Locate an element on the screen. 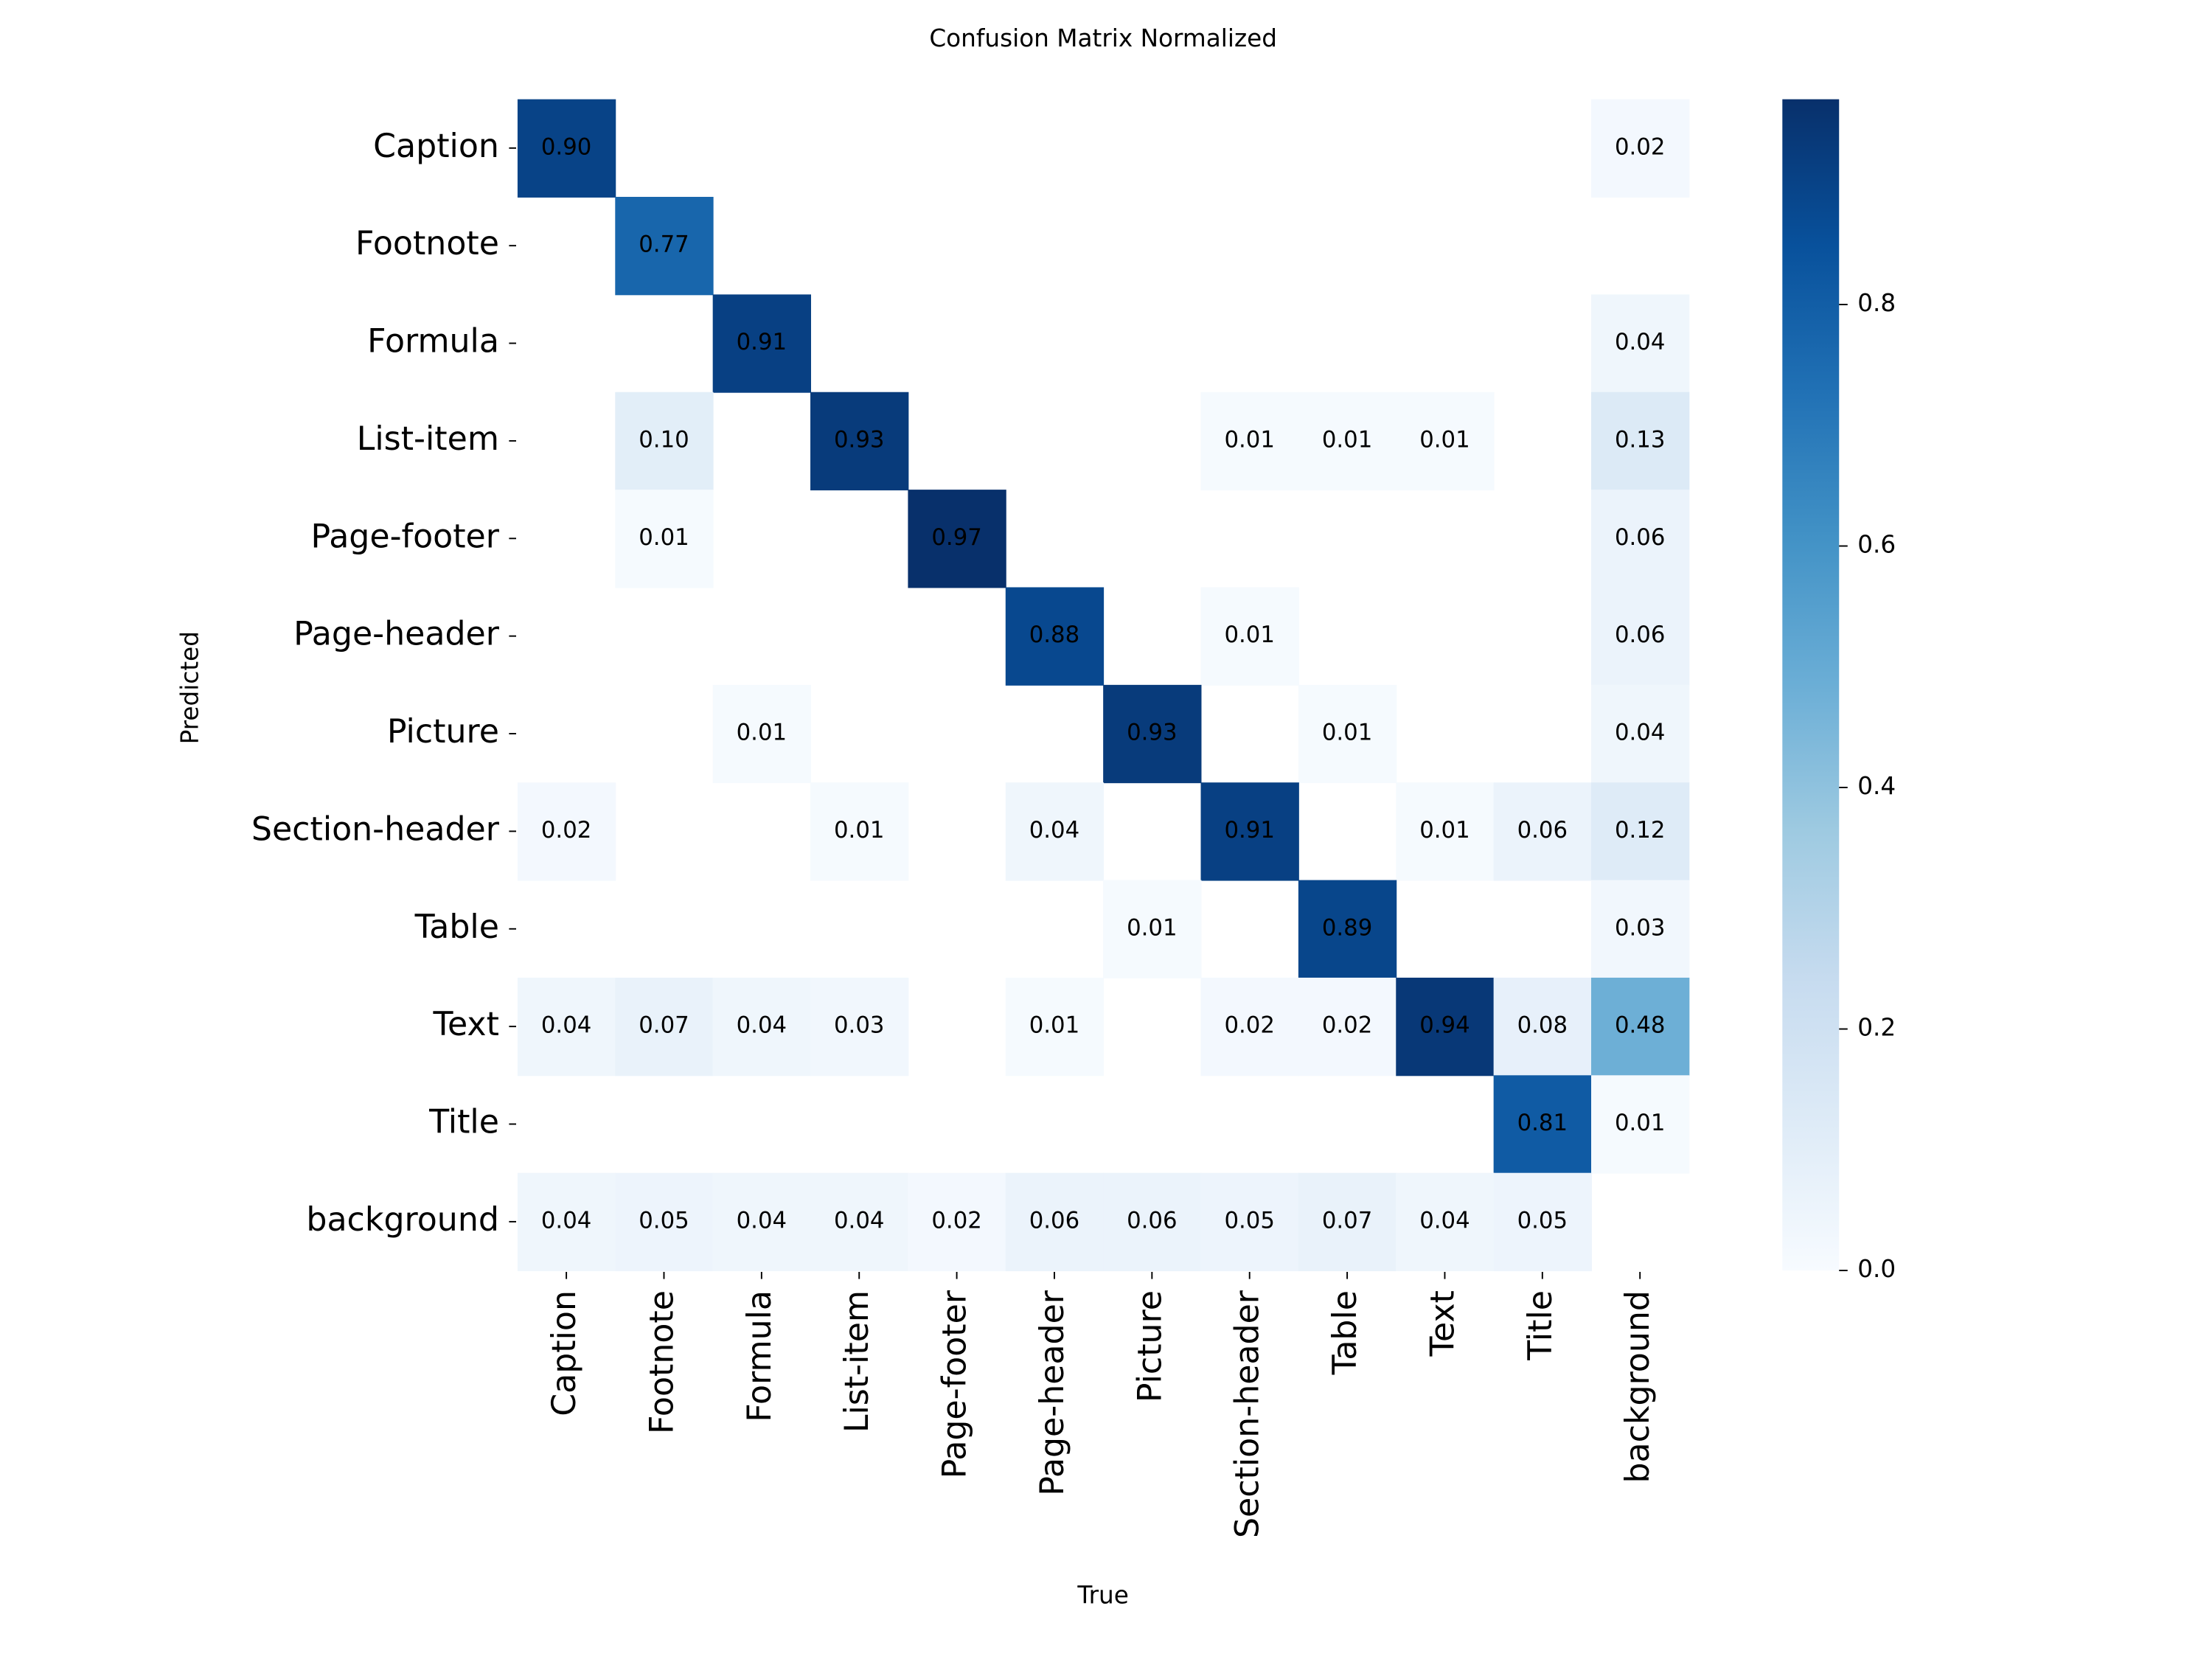 Image resolution: width=2212 pixels, height=1659 pixels. y-axis-label: Predicted is located at coordinates (190, 687).